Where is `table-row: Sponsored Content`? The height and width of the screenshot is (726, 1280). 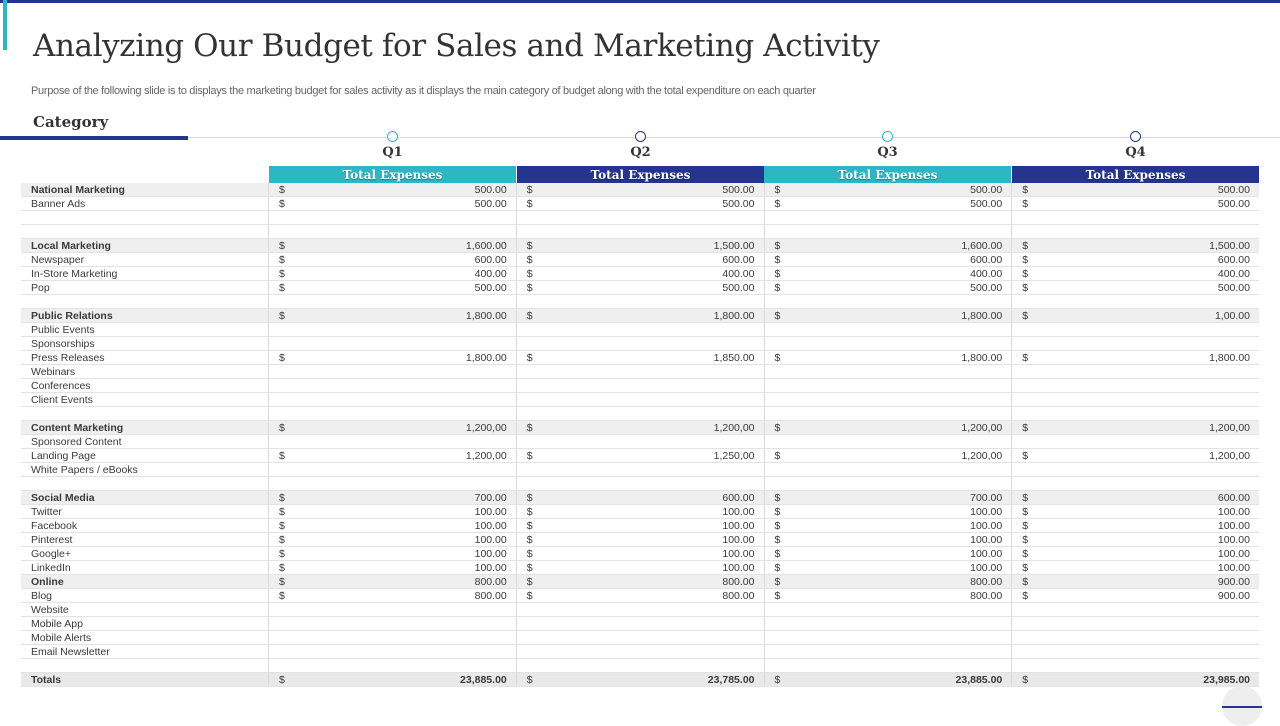
table-row: Sponsored Content is located at coordinates (640, 442).